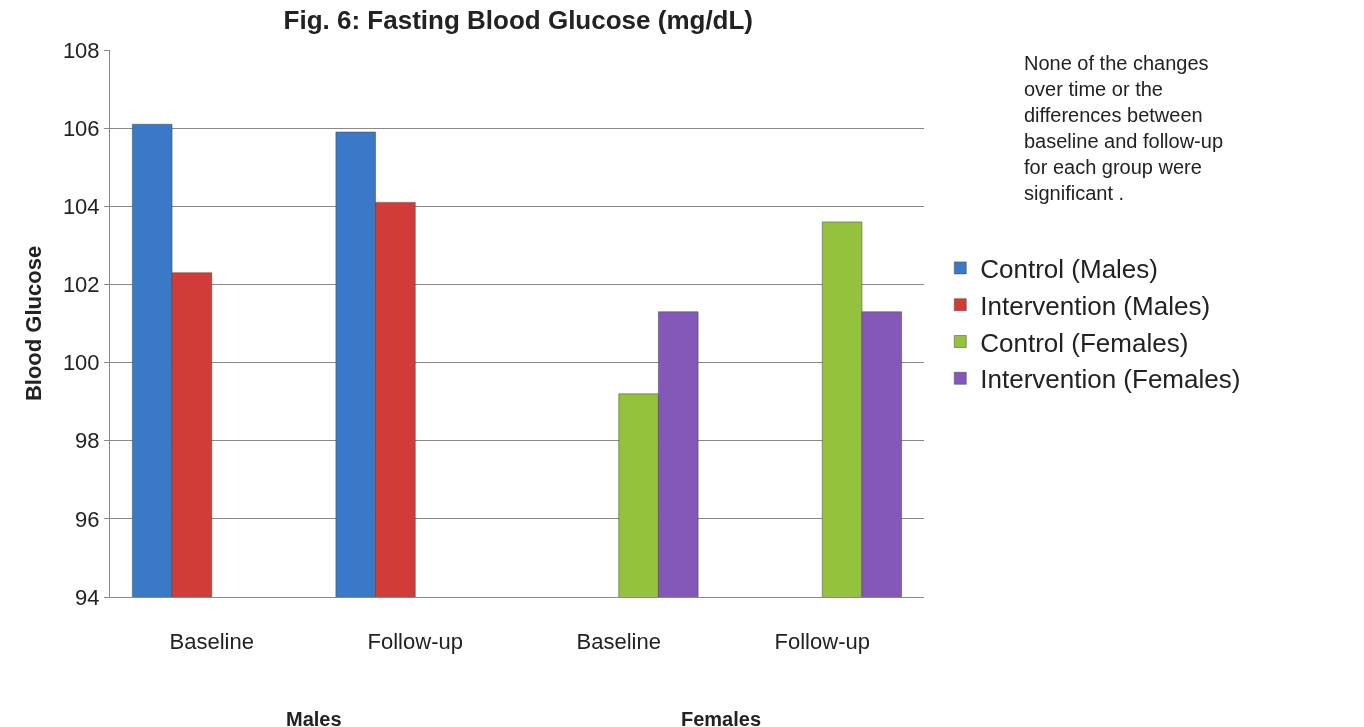 This screenshot has width=1364, height=727. Describe the element at coordinates (1084, 342) in the screenshot. I see `legend-label: Control (Females)` at that location.